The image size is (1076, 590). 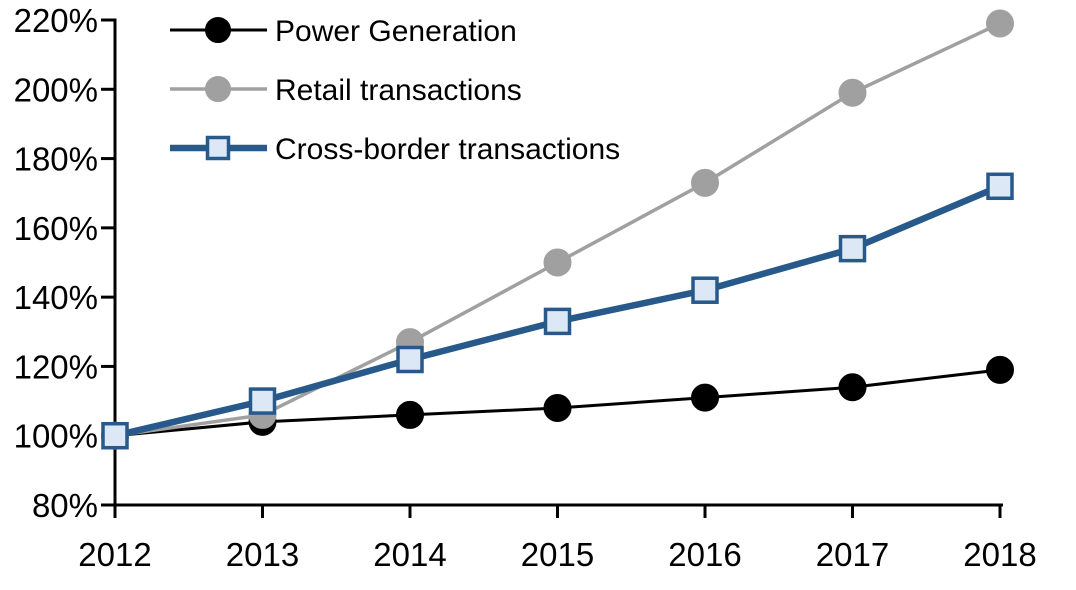 I want to click on legend-label: Power Generation, so click(x=396, y=31).